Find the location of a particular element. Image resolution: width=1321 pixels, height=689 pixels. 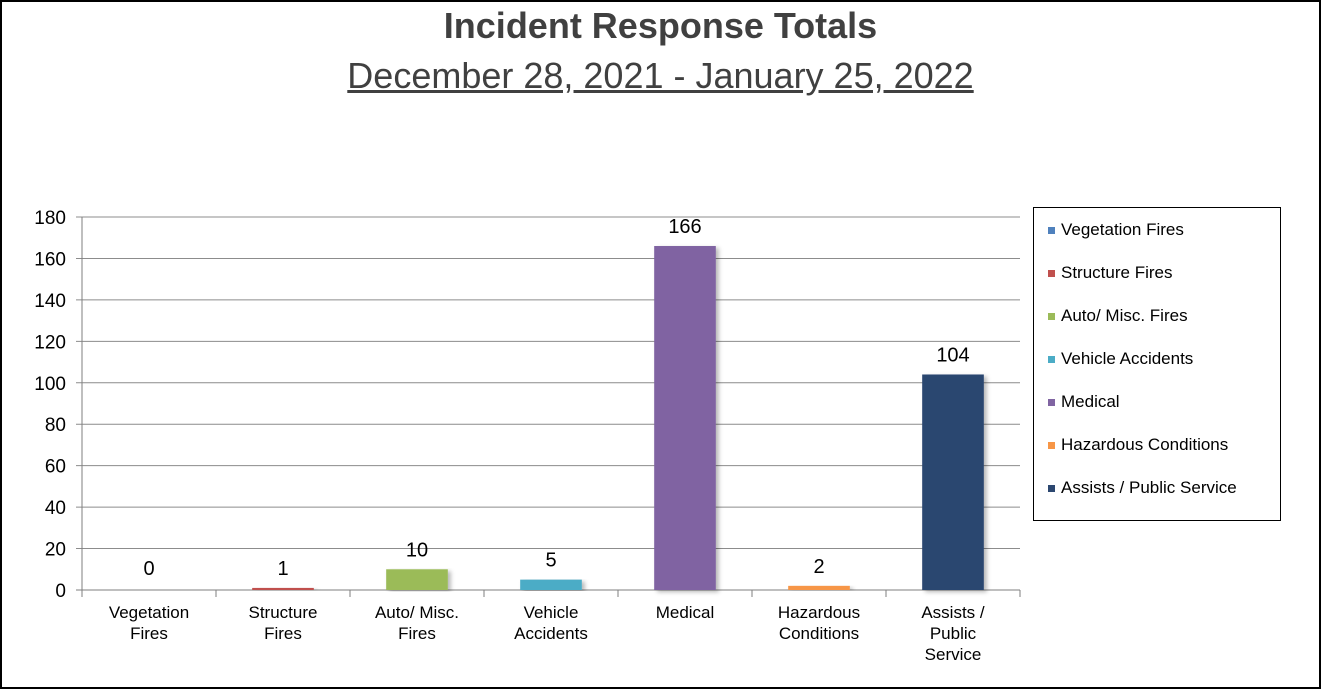

legend-item: Vehicle Accidents is located at coordinates (1120, 359).